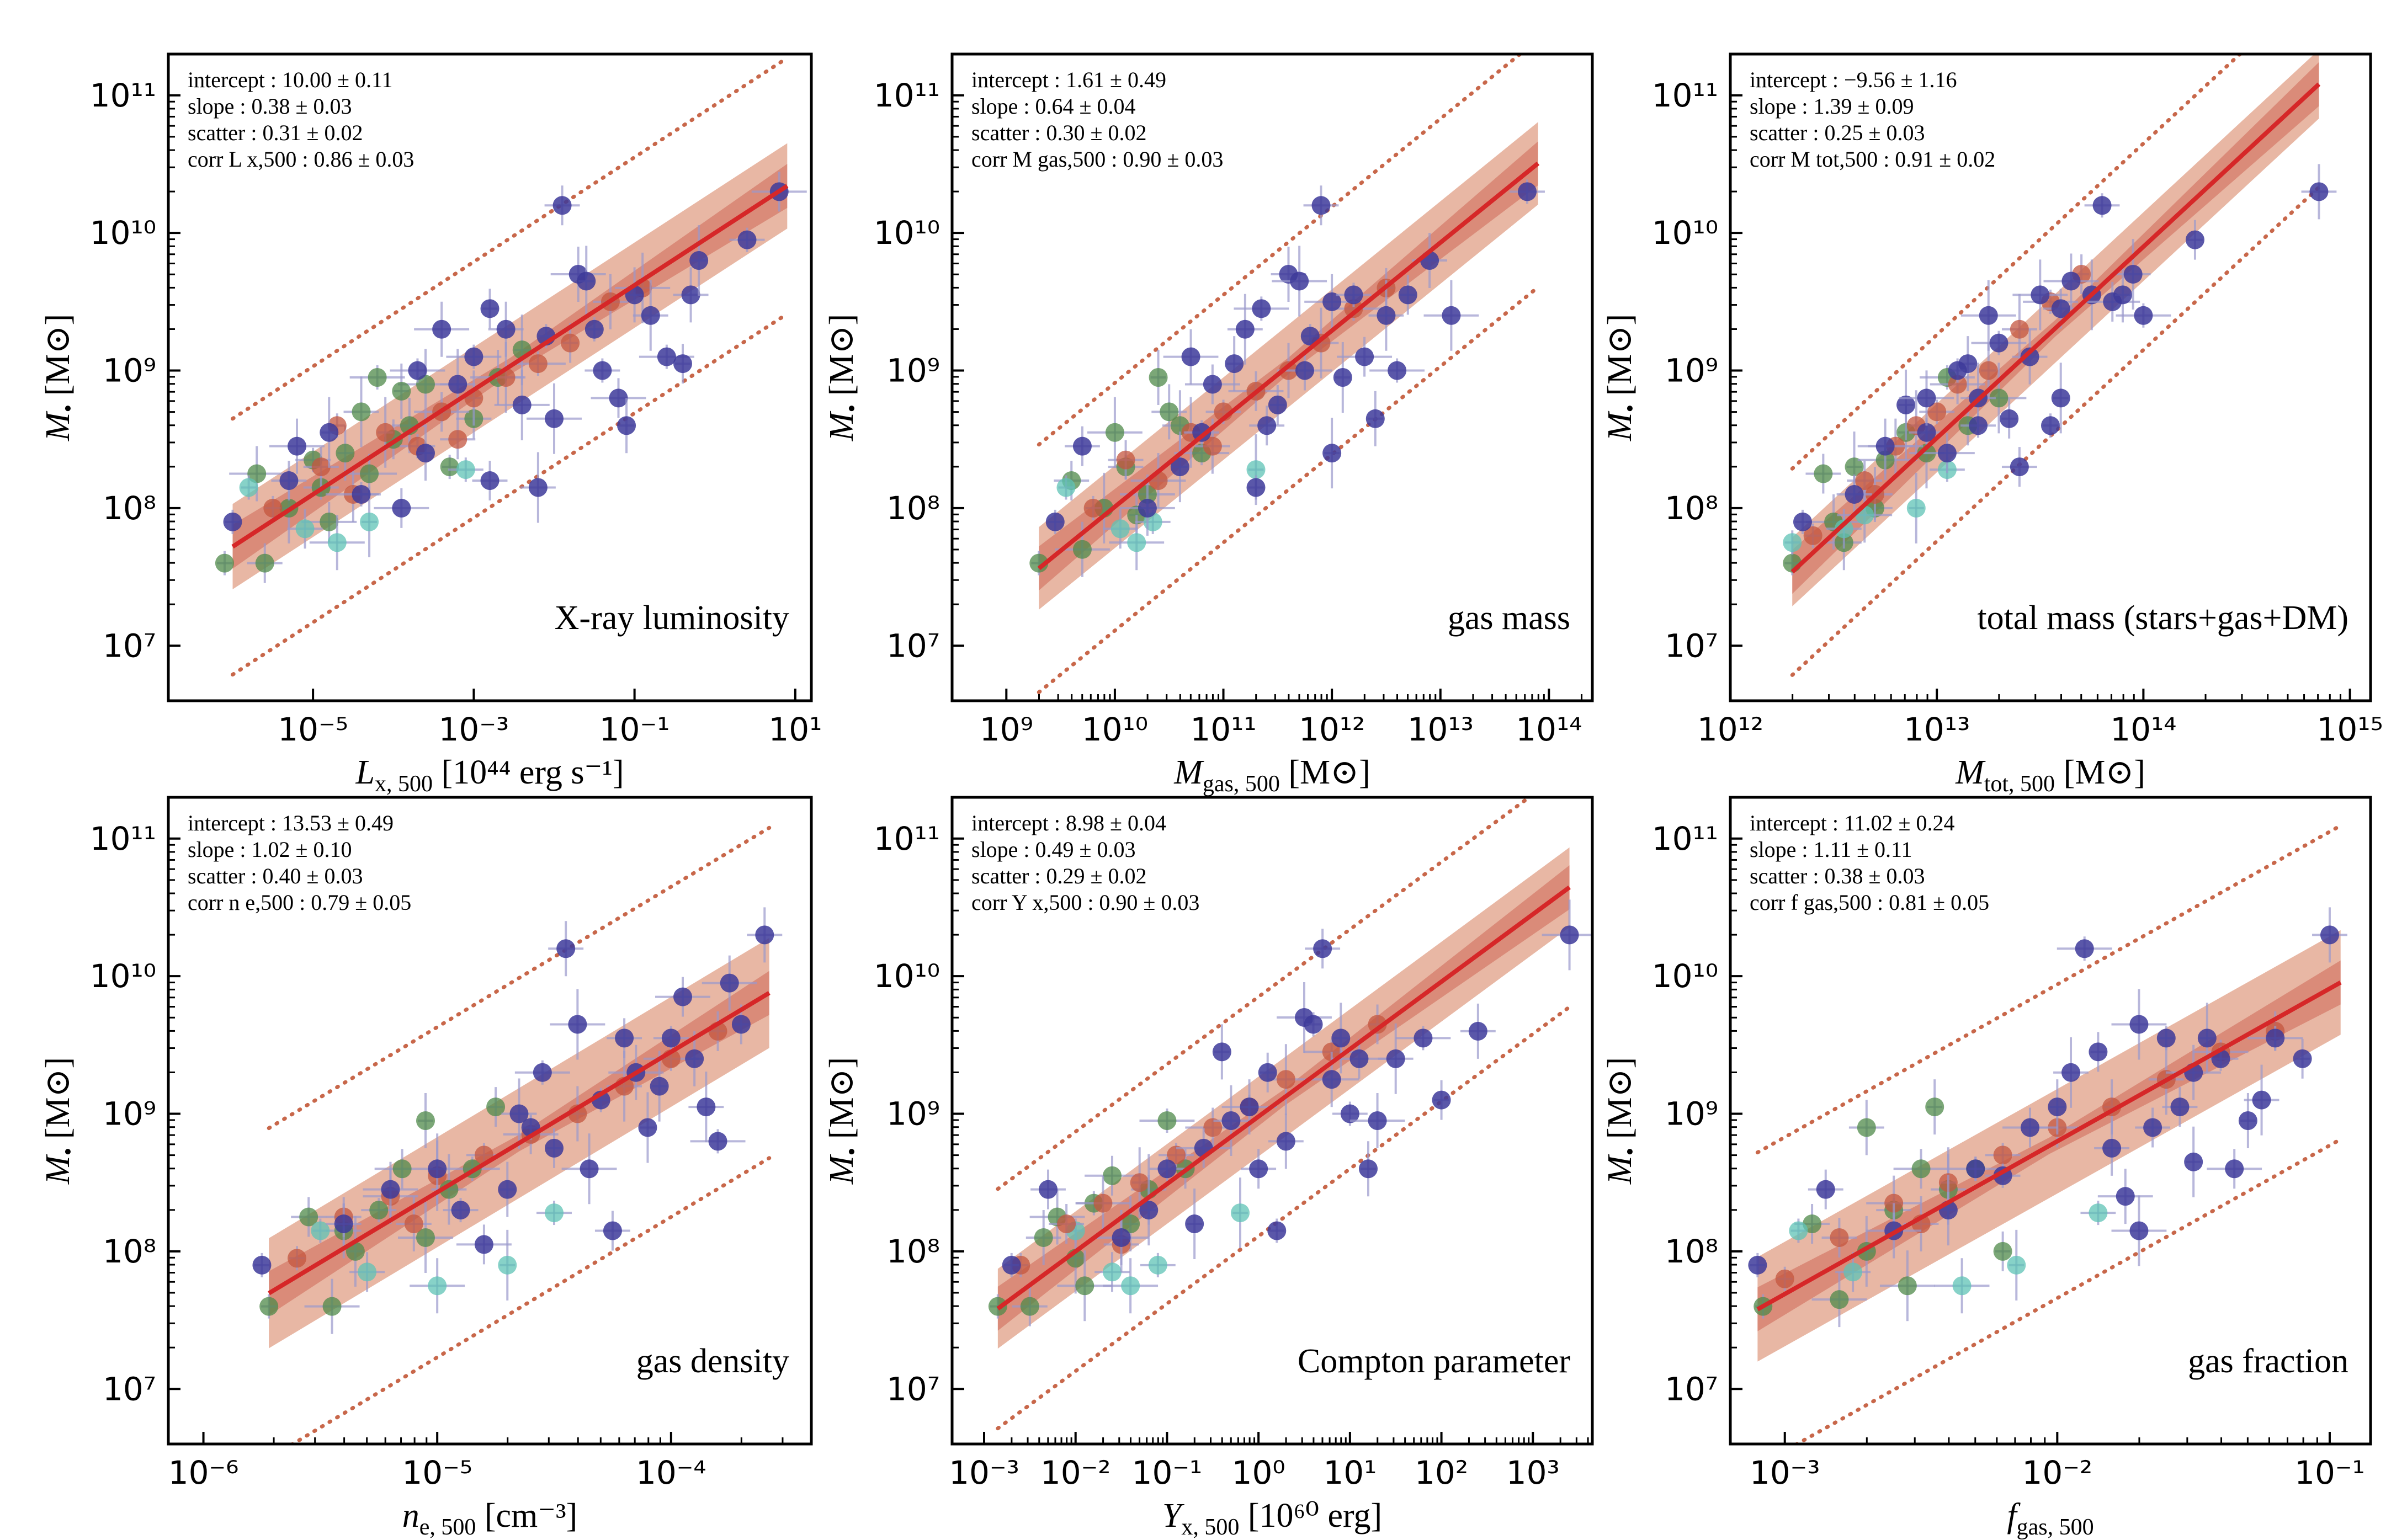 The height and width of the screenshot is (1540, 2407). What do you see at coordinates (270, 850) in the screenshot?
I see `stat-line: slope : 1.02 ± 0.10` at bounding box center [270, 850].